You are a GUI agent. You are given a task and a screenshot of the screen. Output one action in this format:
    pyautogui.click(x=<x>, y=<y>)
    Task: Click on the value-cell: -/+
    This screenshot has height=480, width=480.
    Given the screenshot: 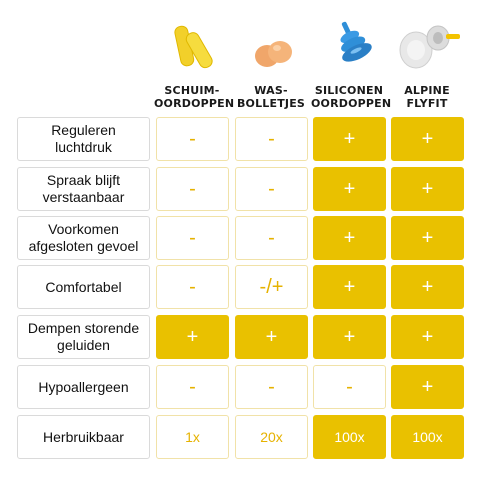 What is the action you would take?
    pyautogui.click(x=271, y=287)
    